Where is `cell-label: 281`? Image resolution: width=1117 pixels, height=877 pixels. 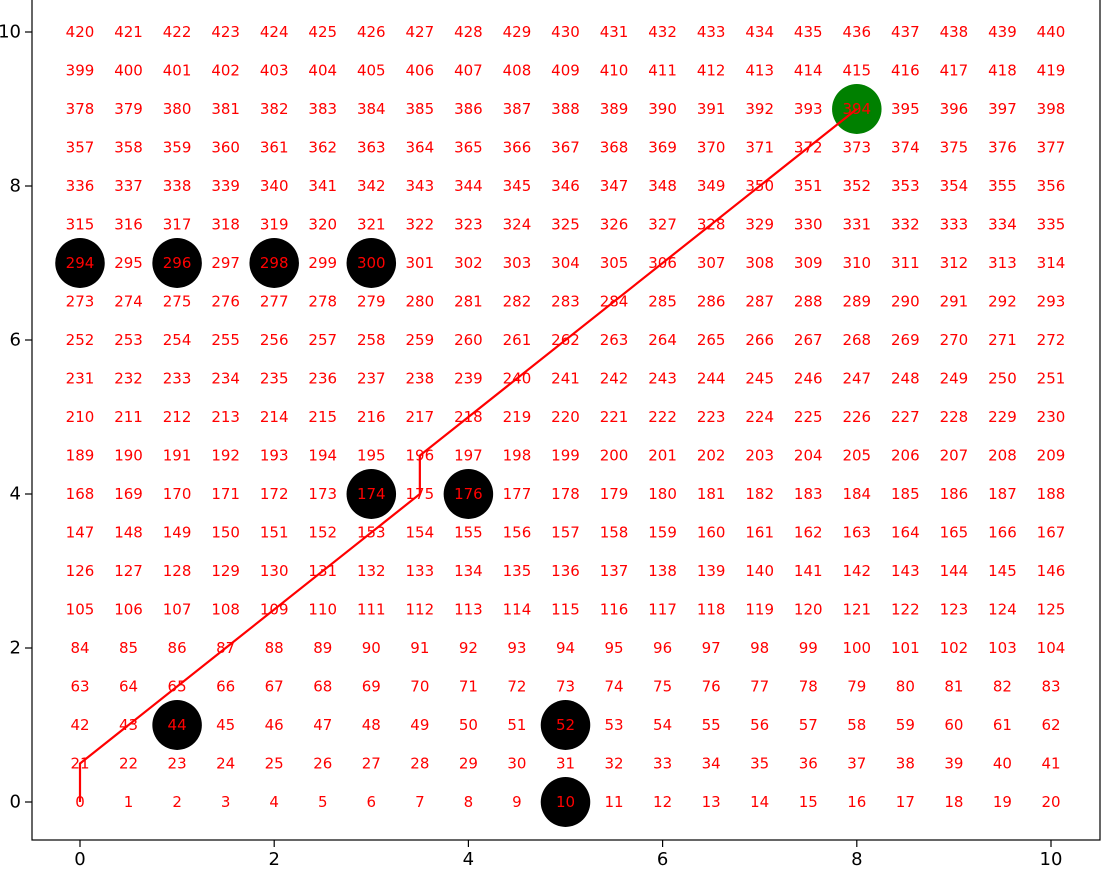 cell-label: 281 is located at coordinates (468, 302).